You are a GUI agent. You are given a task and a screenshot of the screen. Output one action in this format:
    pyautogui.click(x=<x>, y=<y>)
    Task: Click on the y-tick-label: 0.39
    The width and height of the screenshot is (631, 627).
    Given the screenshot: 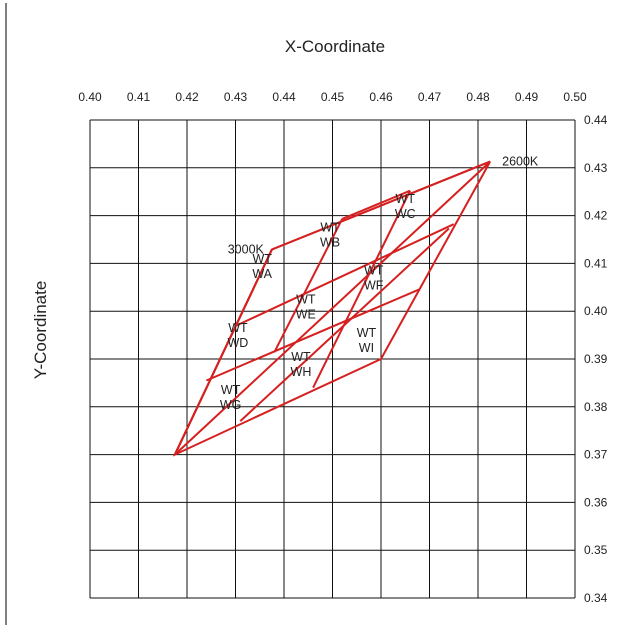 What is the action you would take?
    pyautogui.click(x=596, y=359)
    